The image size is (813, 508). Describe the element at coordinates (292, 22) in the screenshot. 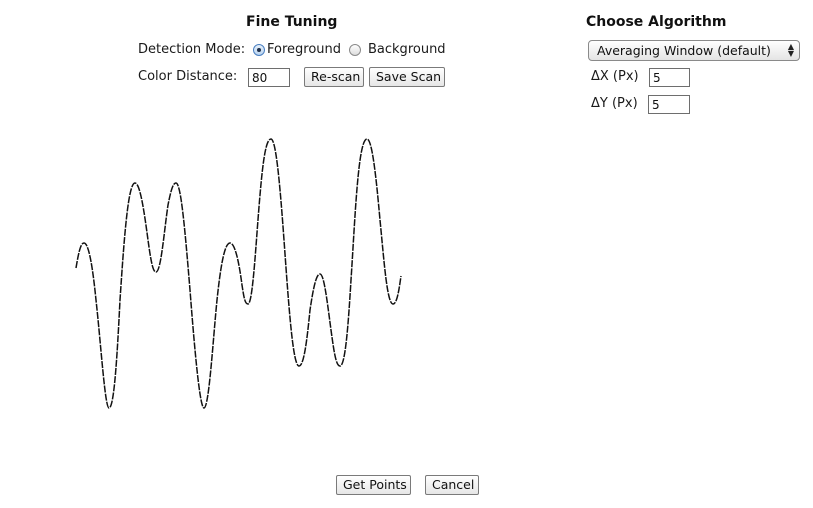

I see `fine-tuning-title: Fine Tuning` at that location.